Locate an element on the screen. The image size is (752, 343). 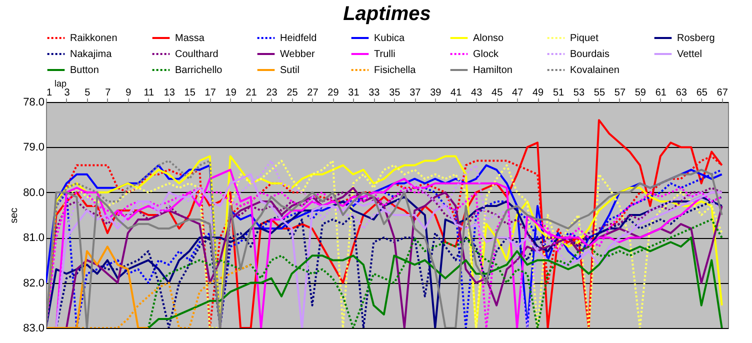
x-tick-label: 65 is located at coordinates (702, 93).